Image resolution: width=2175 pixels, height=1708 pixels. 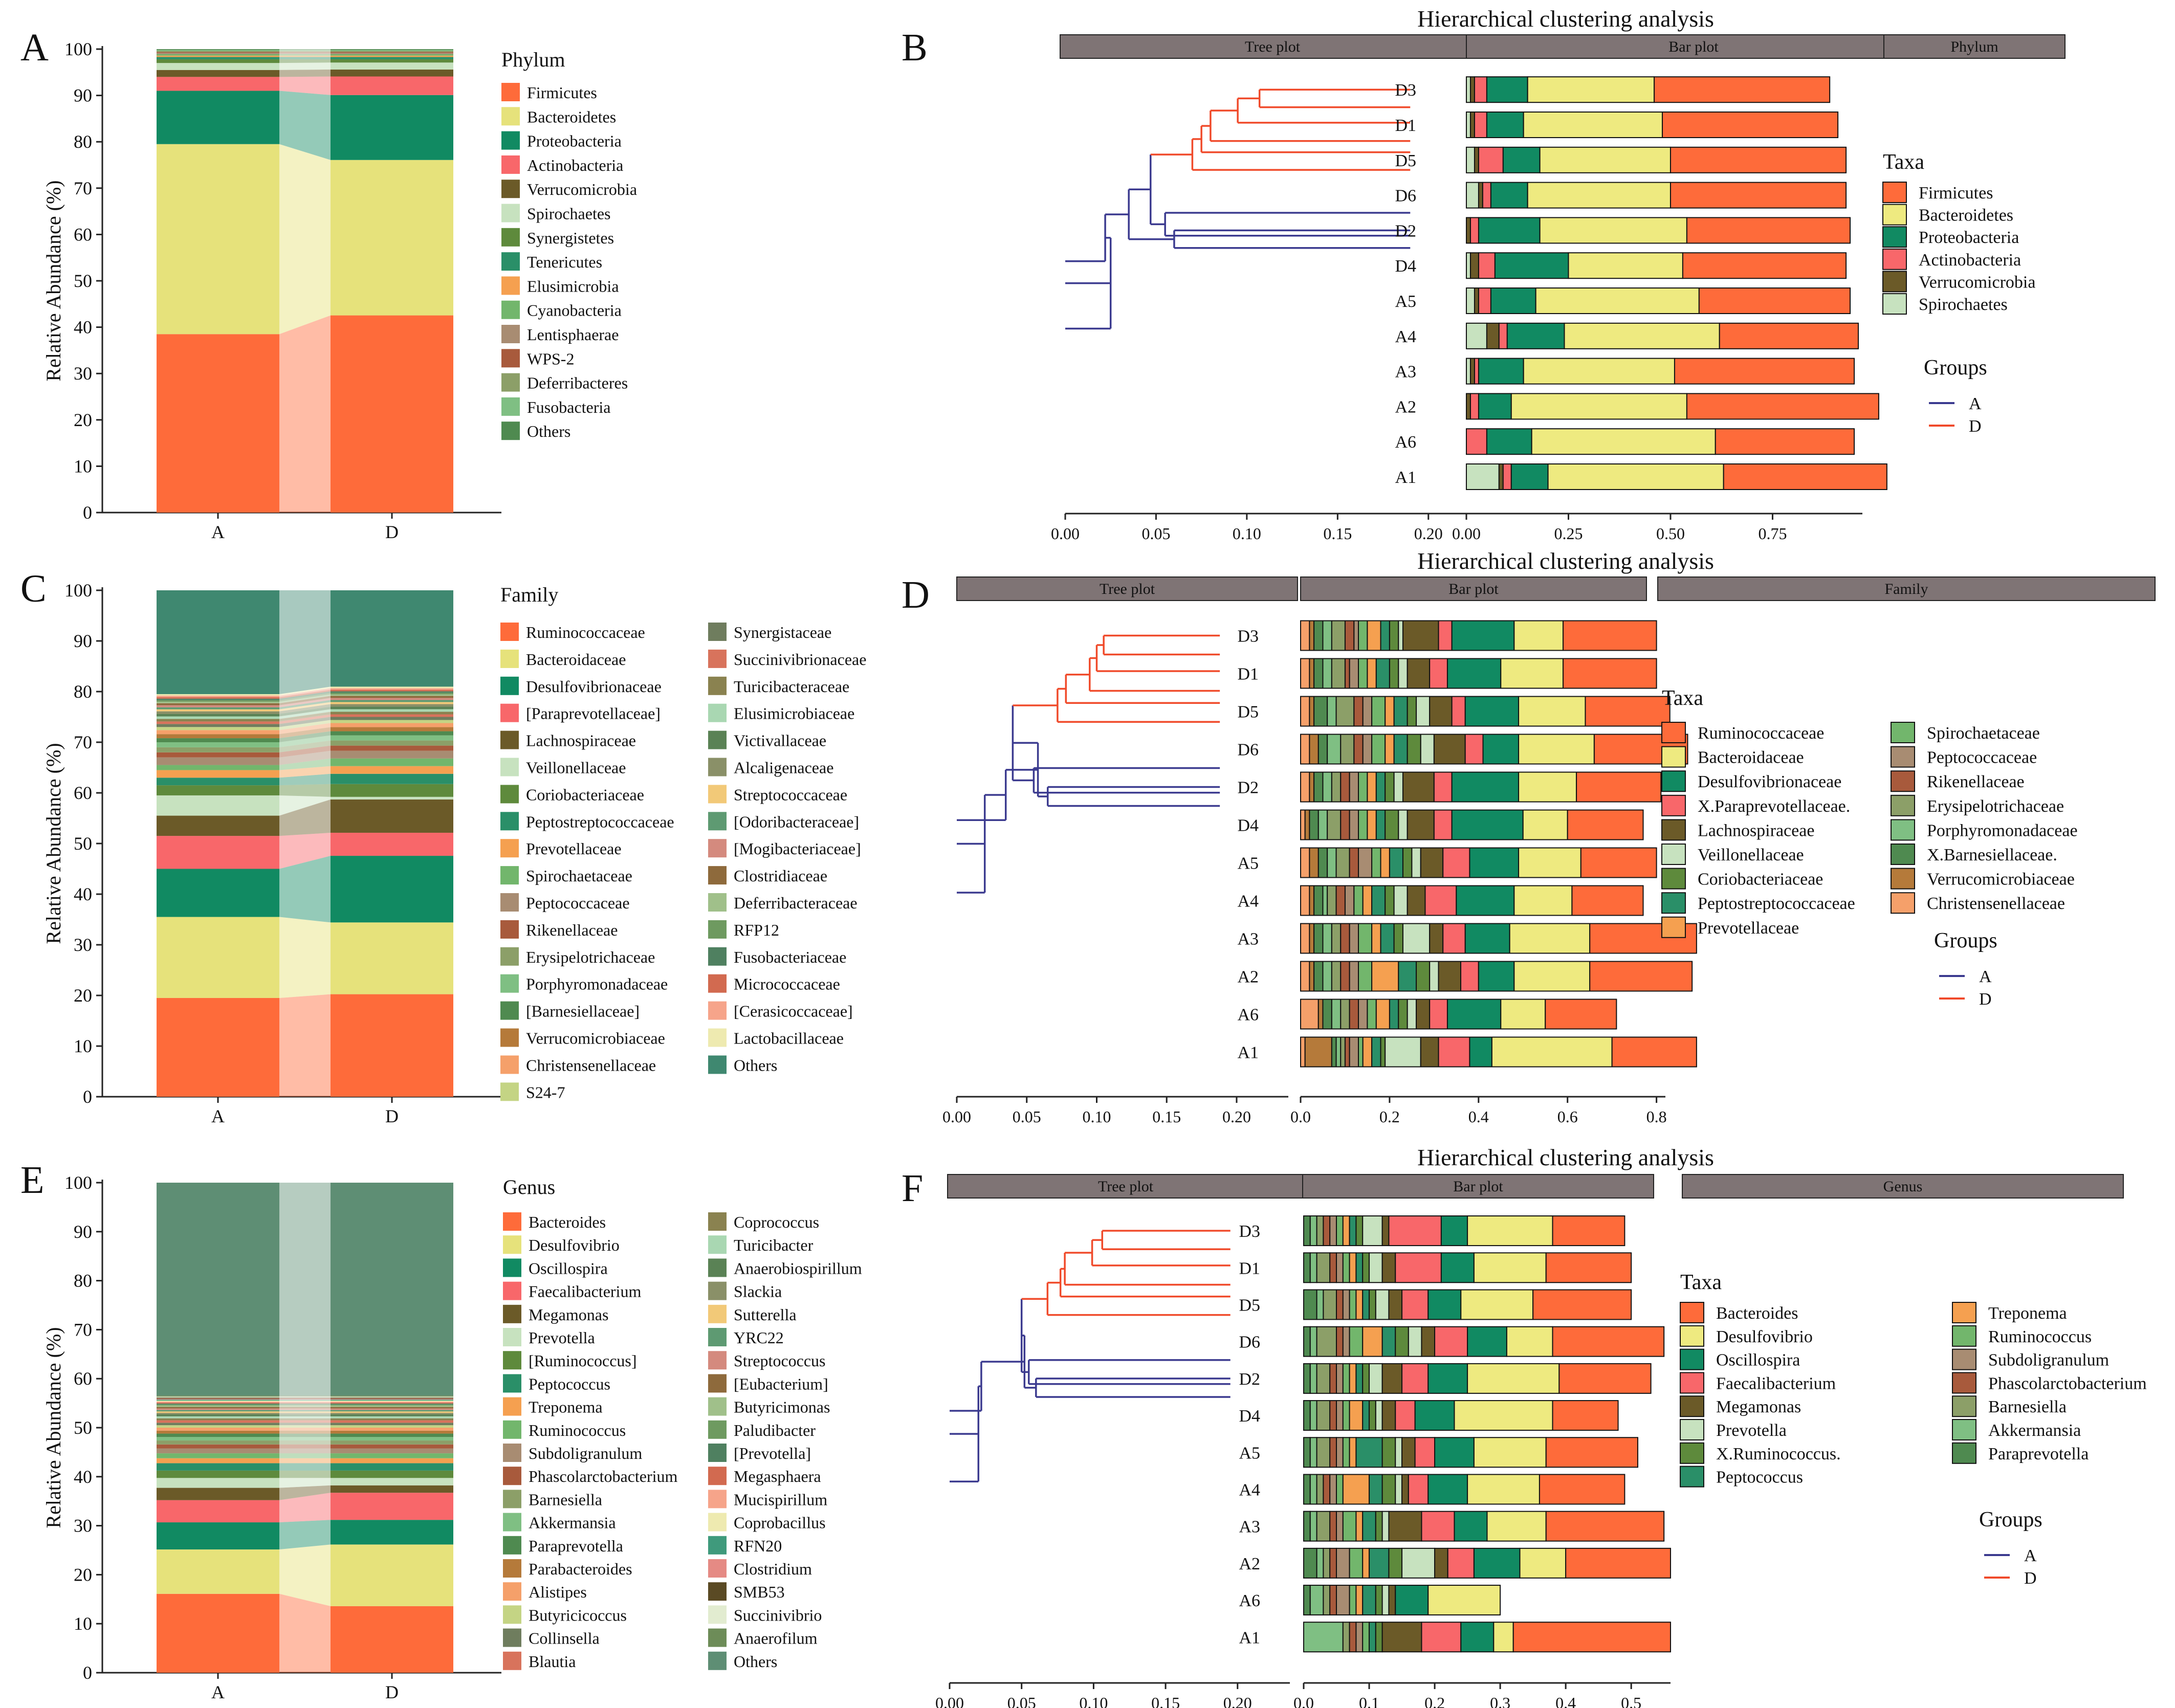 I want to click on hbar-segment-F-D5-Subdoligranulum, so click(x=1346, y=1304).